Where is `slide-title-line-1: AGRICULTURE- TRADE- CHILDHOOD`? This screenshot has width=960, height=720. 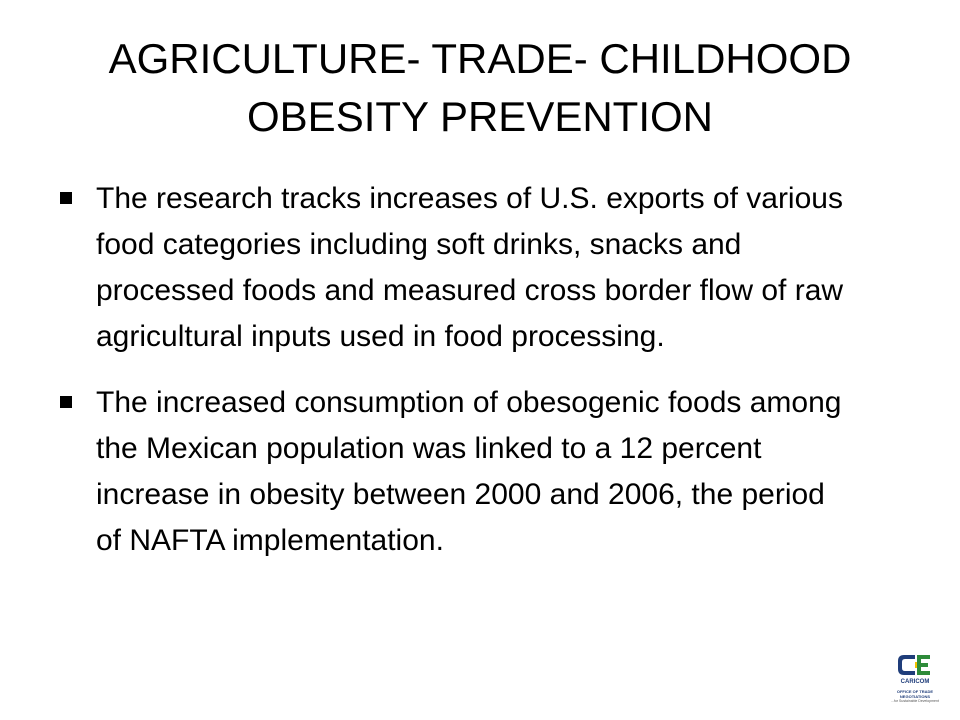 slide-title-line-1: AGRICULTURE- TRADE- CHILDHOOD is located at coordinates (480, 58).